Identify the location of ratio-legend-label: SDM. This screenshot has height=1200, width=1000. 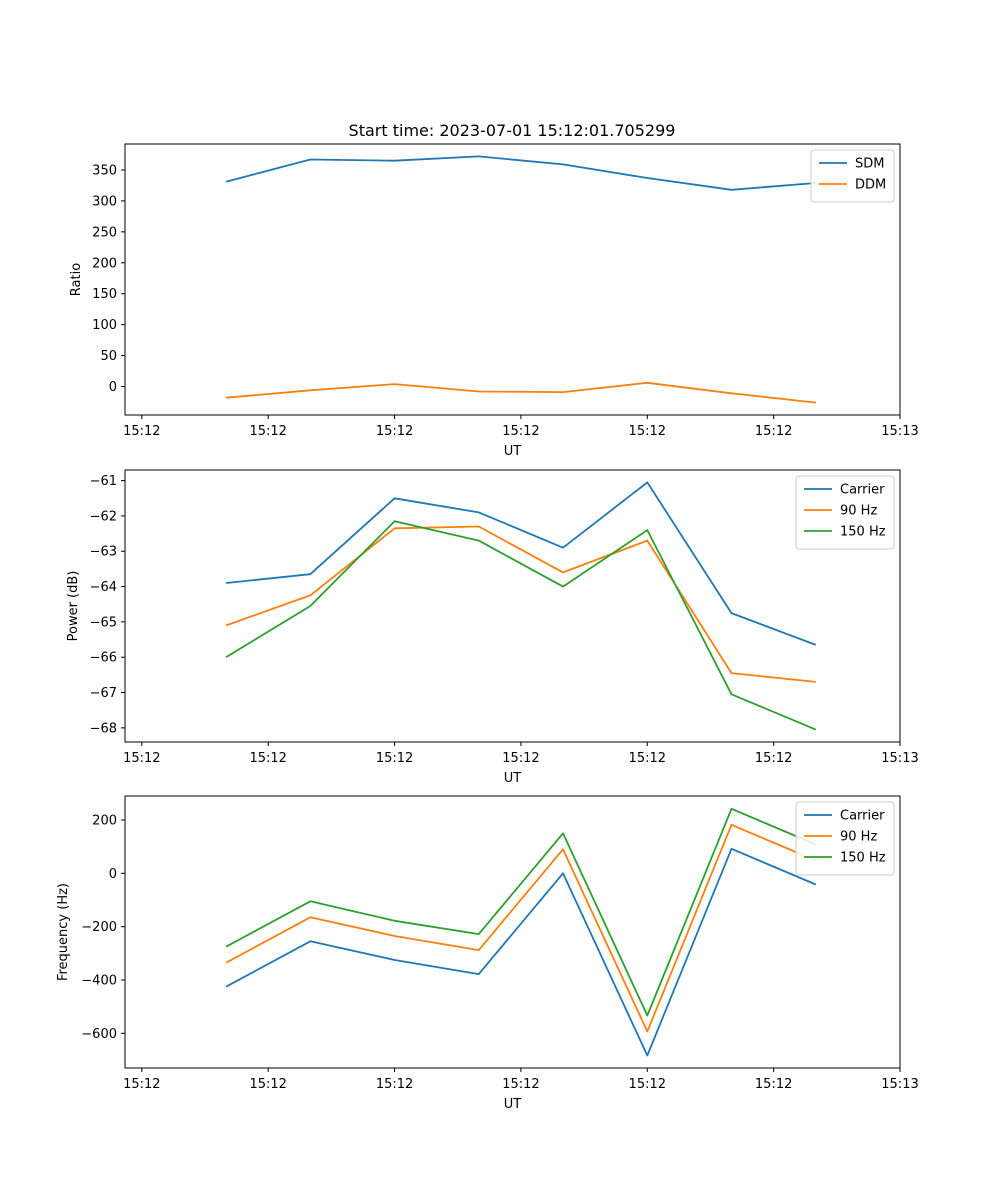
(869, 164).